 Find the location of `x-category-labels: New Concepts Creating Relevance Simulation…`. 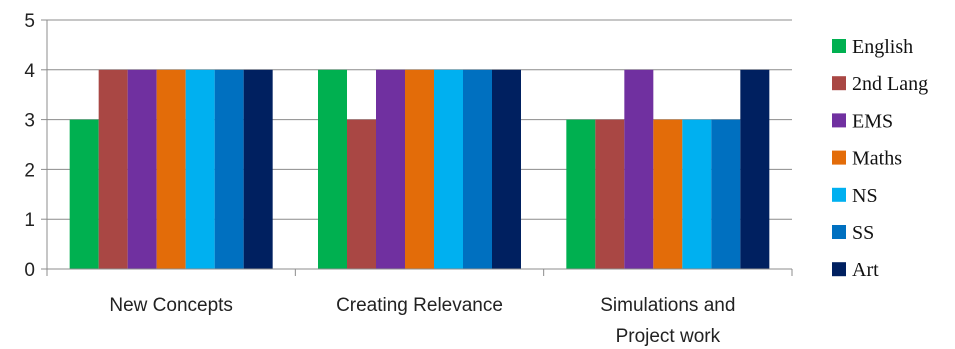

x-category-labels: New Concepts Creating Relevance Simulation… is located at coordinates (422, 321).